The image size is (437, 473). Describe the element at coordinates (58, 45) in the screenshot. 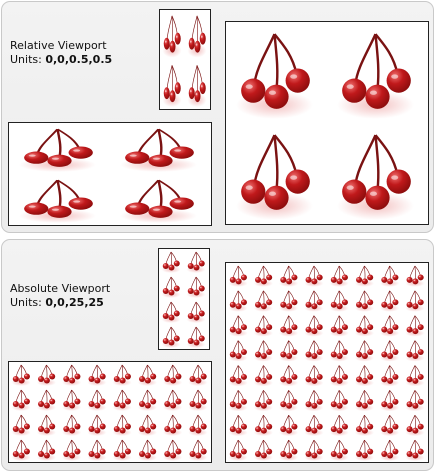

I see `caption-title: Relative Viewport` at that location.